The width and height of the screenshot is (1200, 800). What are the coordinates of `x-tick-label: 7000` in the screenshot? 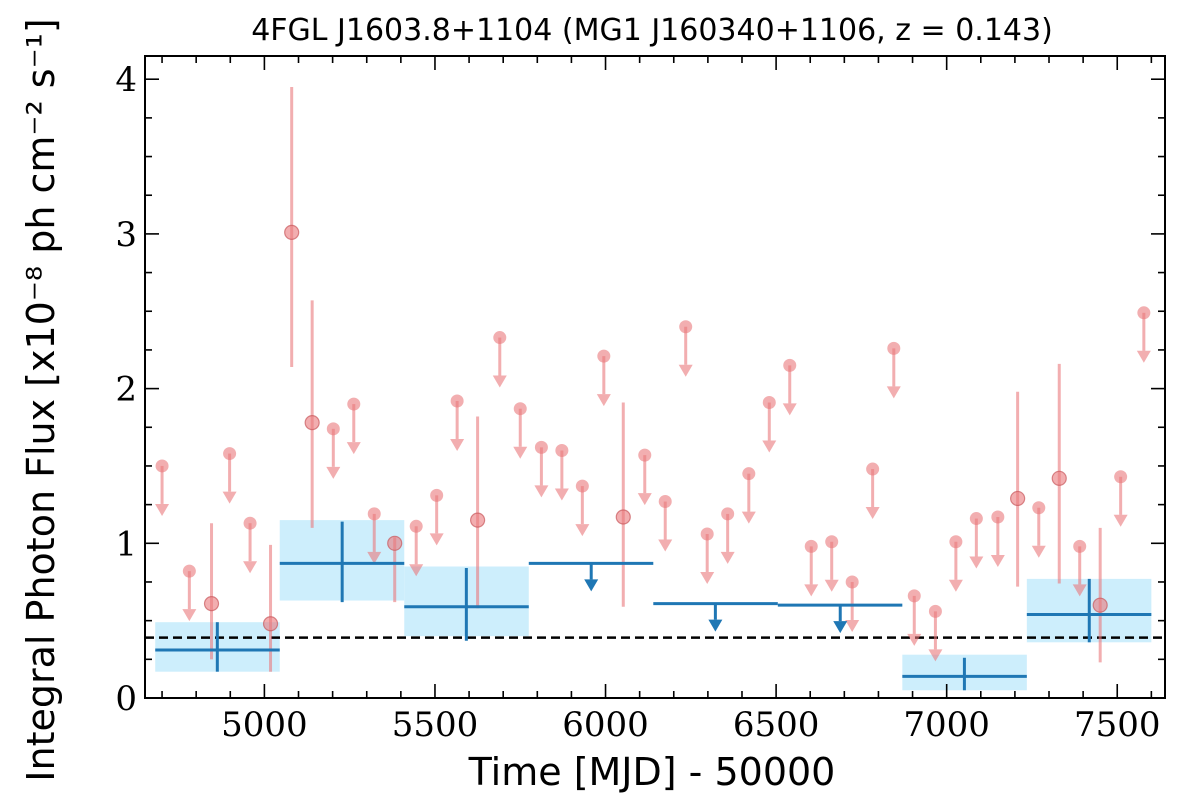 It's located at (946, 725).